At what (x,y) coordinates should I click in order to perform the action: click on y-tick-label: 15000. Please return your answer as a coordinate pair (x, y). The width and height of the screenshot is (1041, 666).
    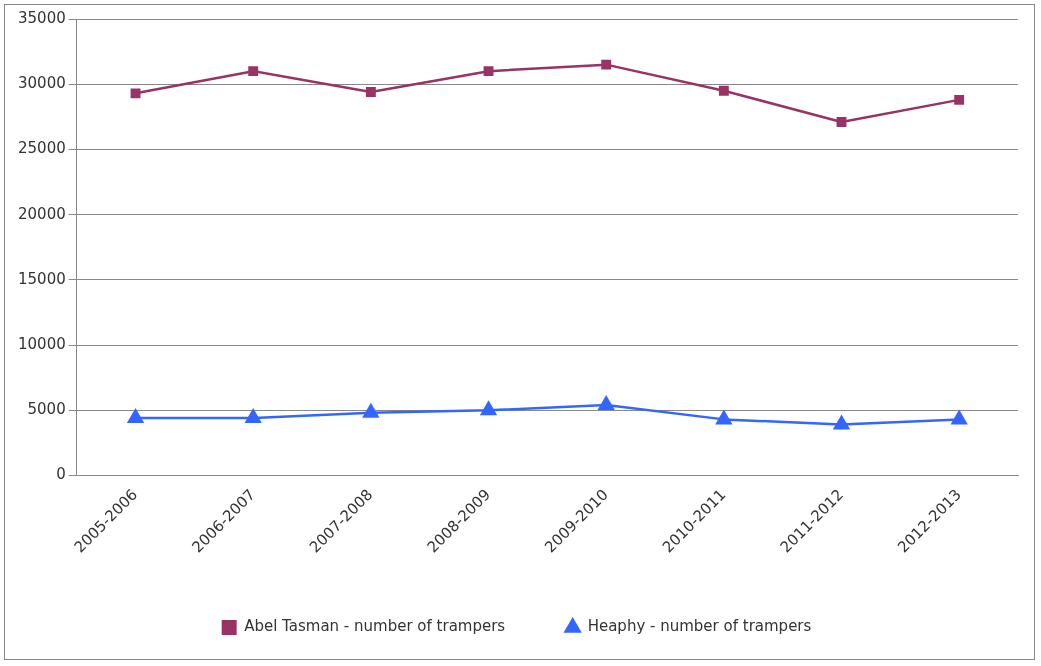
    Looking at the image, I should click on (42, 278).